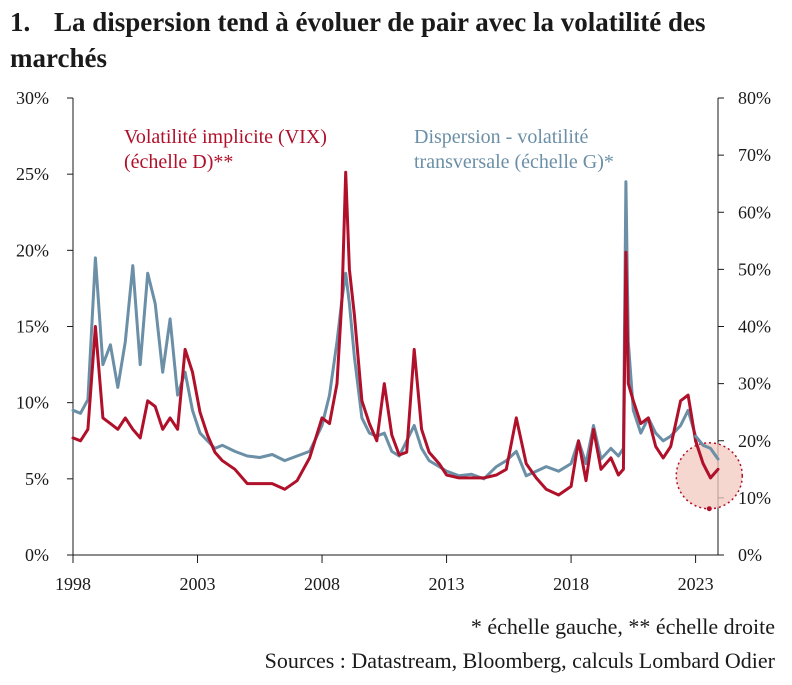 The height and width of the screenshot is (685, 792). Describe the element at coordinates (571, 584) in the screenshot. I see `x-tick-label: 2018` at that location.